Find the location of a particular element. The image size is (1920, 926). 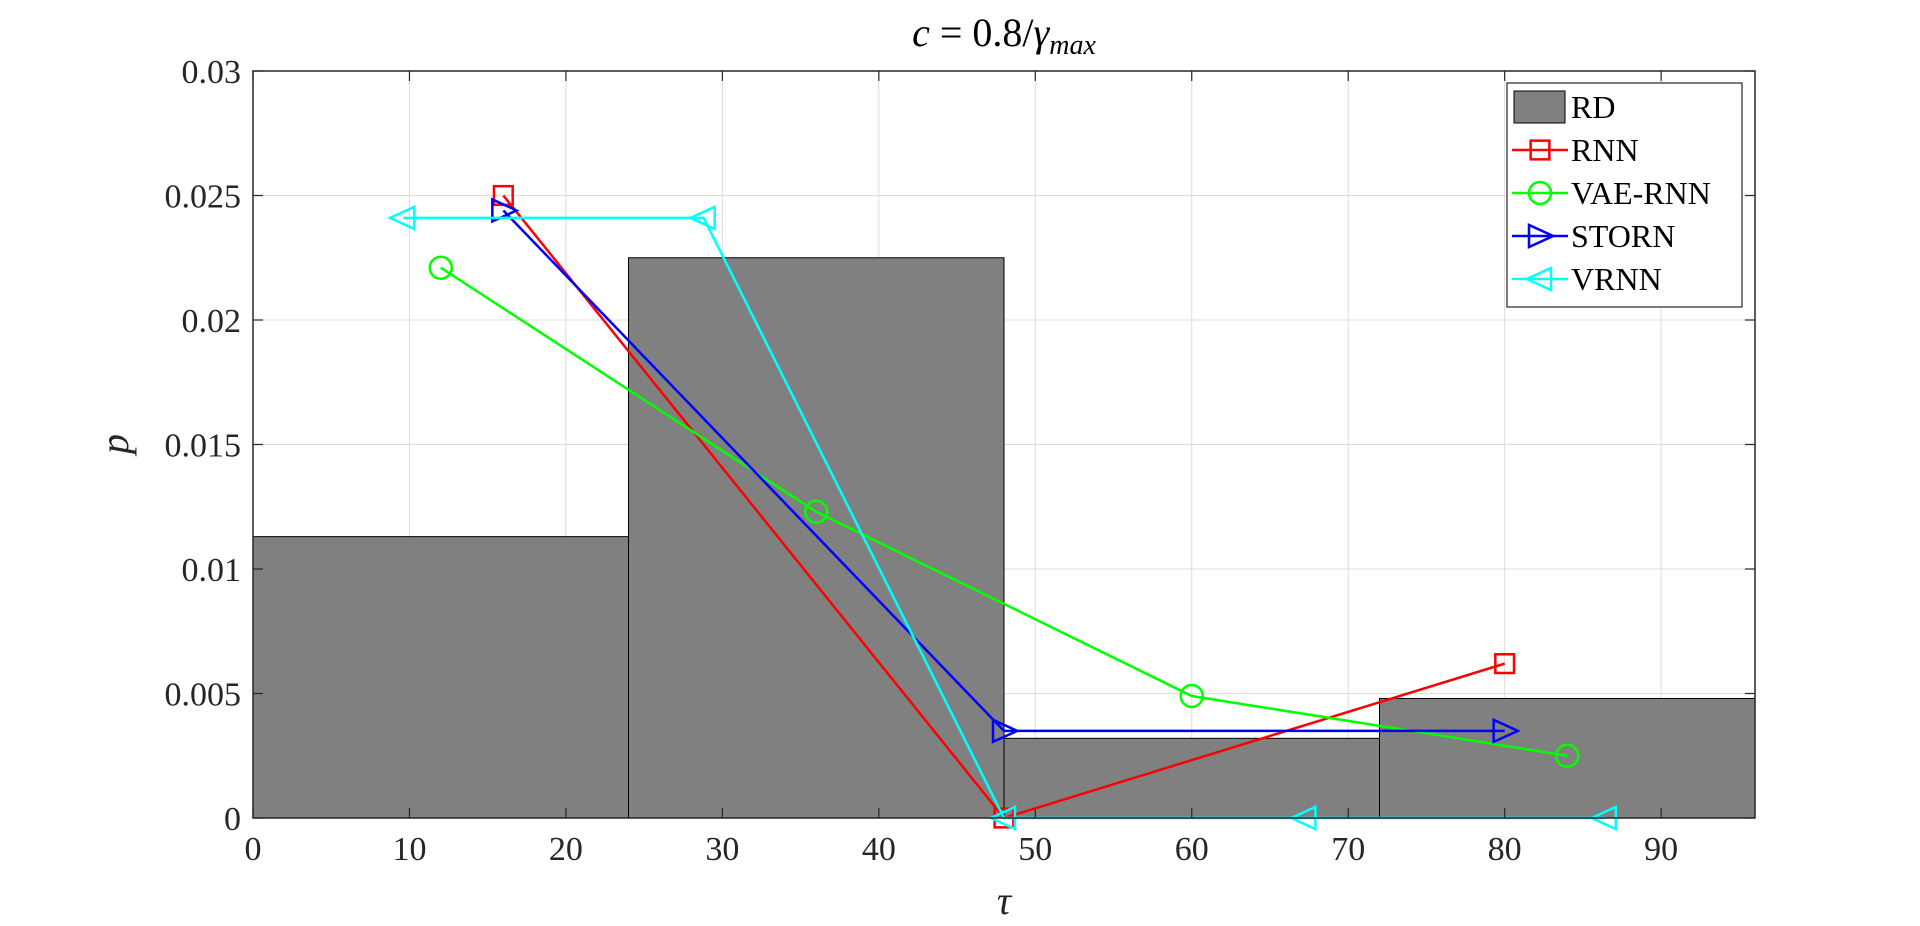

legend-label-rnn: RNN is located at coordinates (1605, 150).